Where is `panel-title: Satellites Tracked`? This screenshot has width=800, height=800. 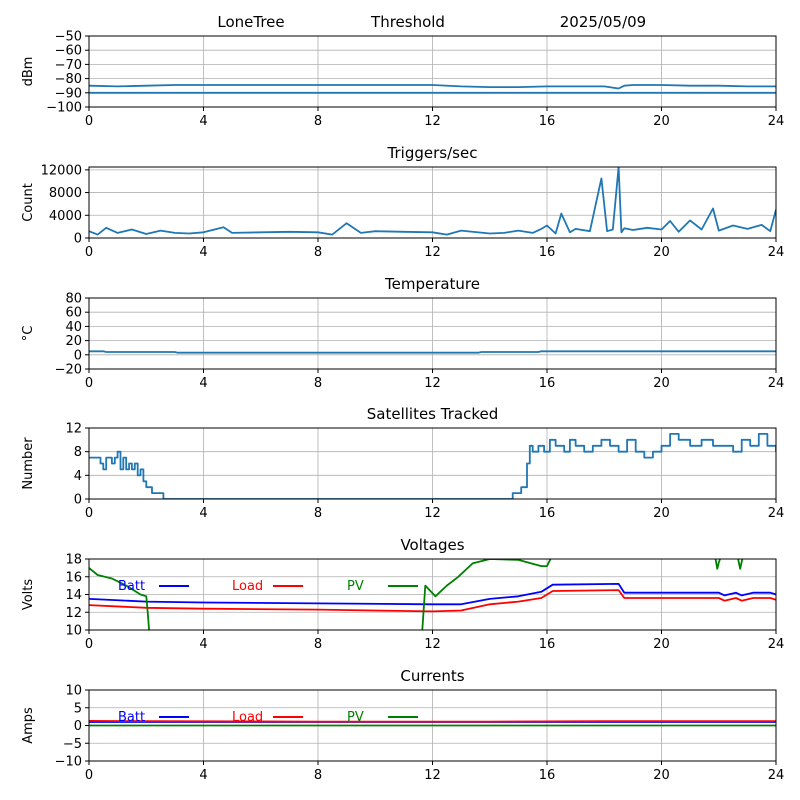
panel-title: Satellites Tracked is located at coordinates (432, 414).